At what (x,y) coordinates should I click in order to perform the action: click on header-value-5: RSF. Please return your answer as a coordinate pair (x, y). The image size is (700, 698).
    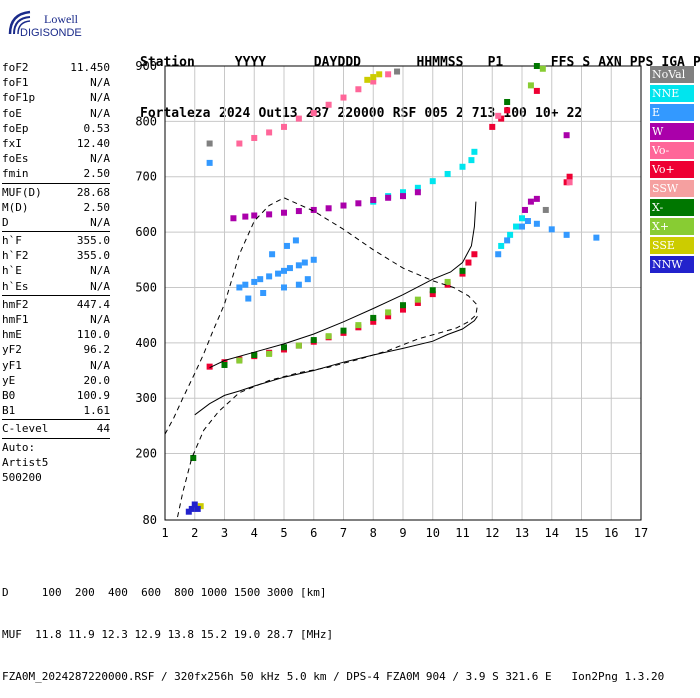
    Looking at the image, I should click on (404, 113).